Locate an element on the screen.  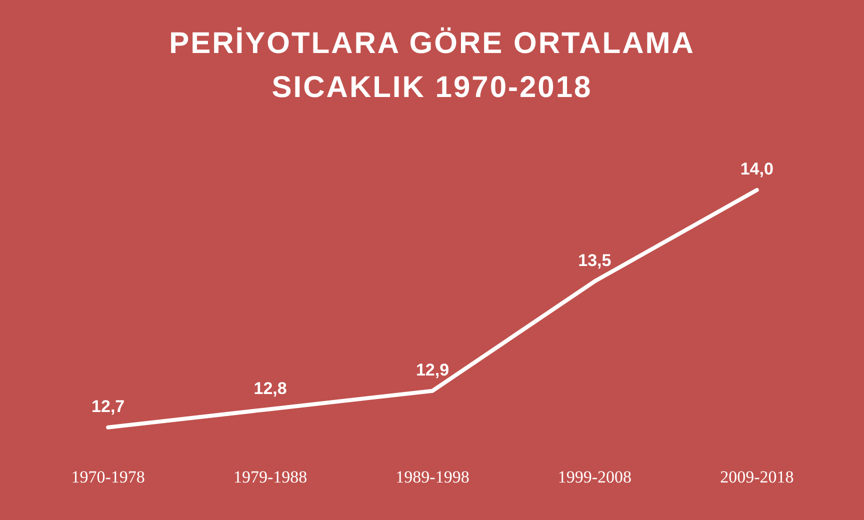
x-tick-label: 1989-1998 is located at coordinates (433, 476).